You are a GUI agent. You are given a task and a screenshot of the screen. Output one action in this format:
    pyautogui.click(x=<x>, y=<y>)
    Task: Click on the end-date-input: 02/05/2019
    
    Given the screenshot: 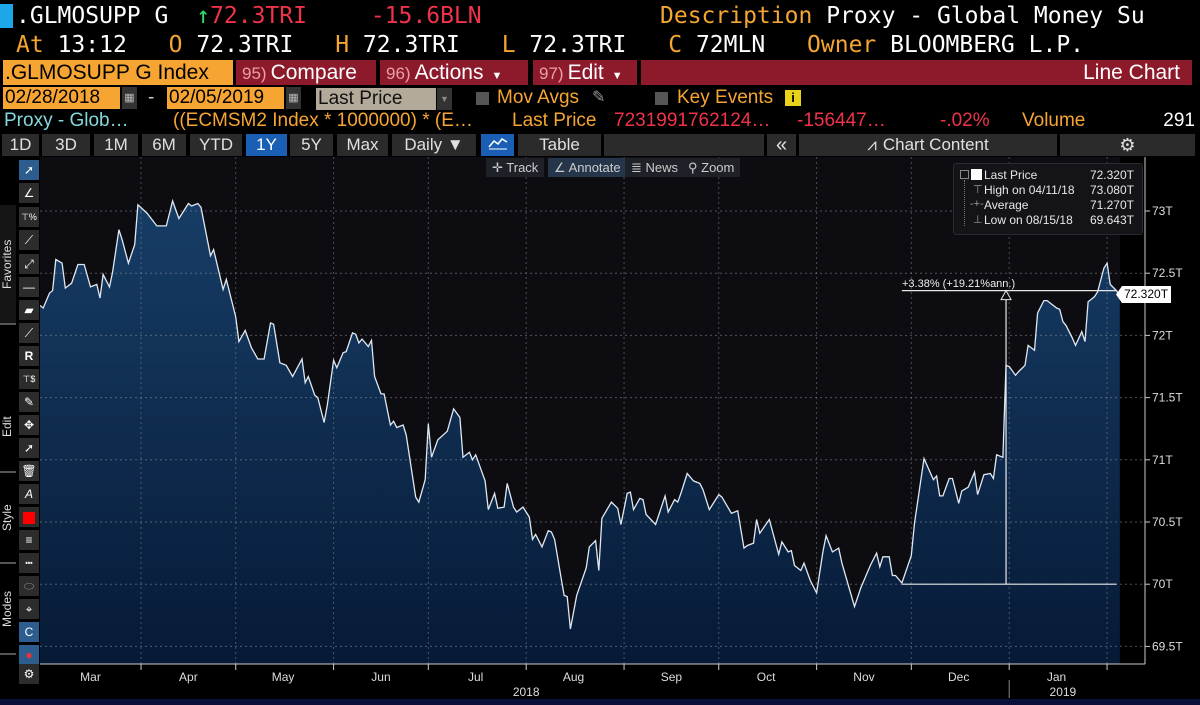 What is the action you would take?
    pyautogui.click(x=225, y=98)
    